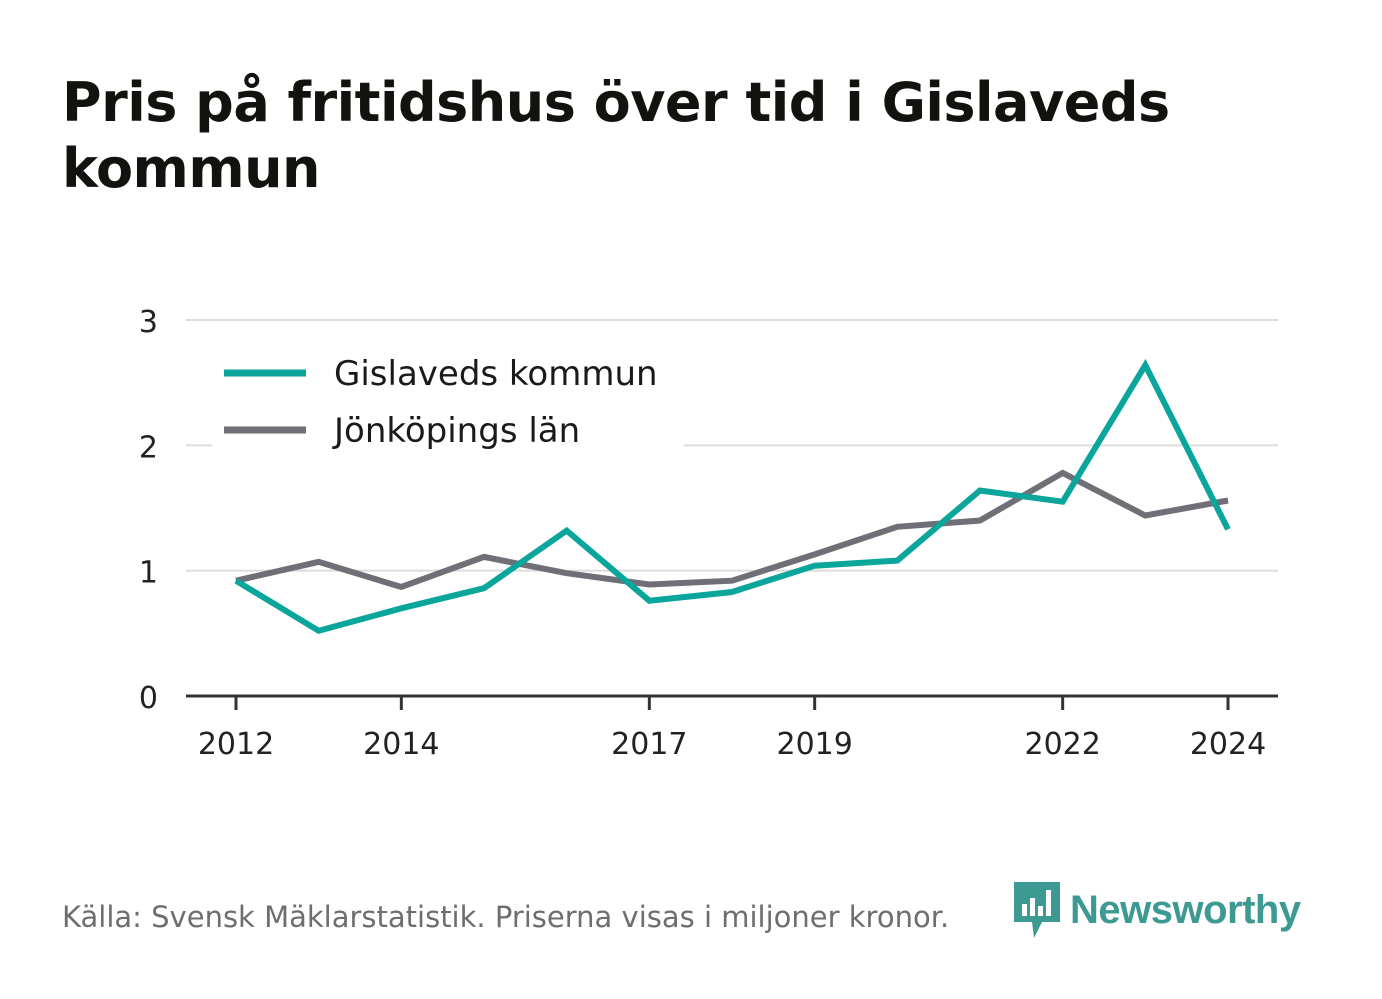 The height and width of the screenshot is (999, 1382). Describe the element at coordinates (148, 698) in the screenshot. I see `y-tick-label: 0` at that location.